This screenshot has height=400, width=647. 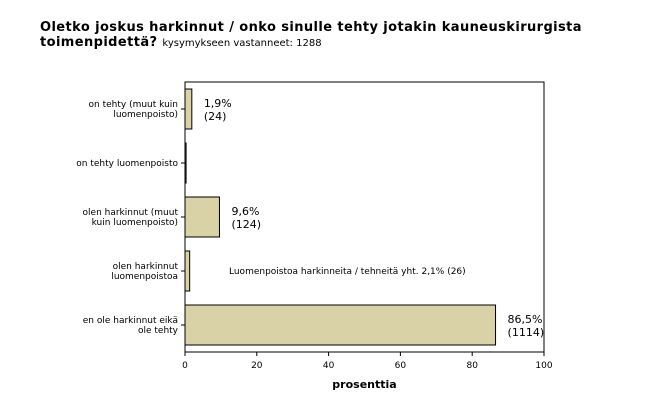 What do you see at coordinates (257, 366) in the screenshot?
I see `x-tick-label: 20` at bounding box center [257, 366].